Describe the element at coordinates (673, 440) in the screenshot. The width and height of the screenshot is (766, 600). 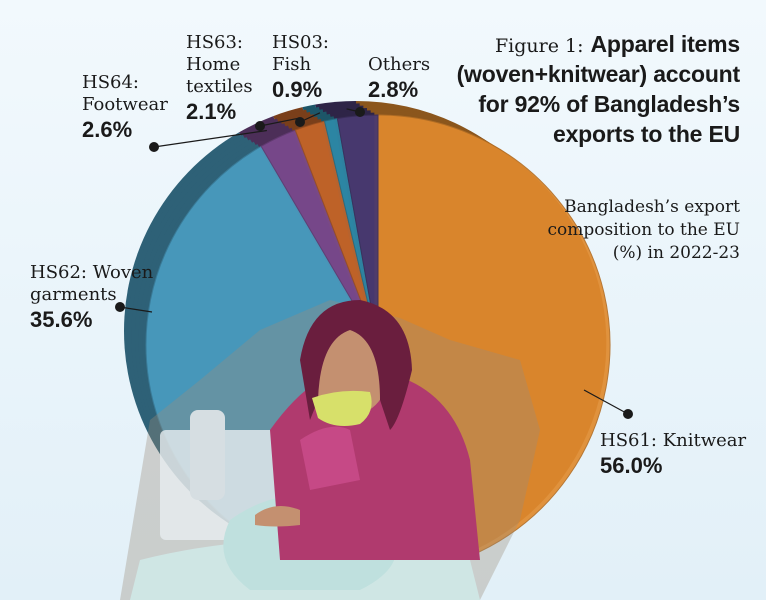
I see `slice-name: HS61: Knitwear` at that location.